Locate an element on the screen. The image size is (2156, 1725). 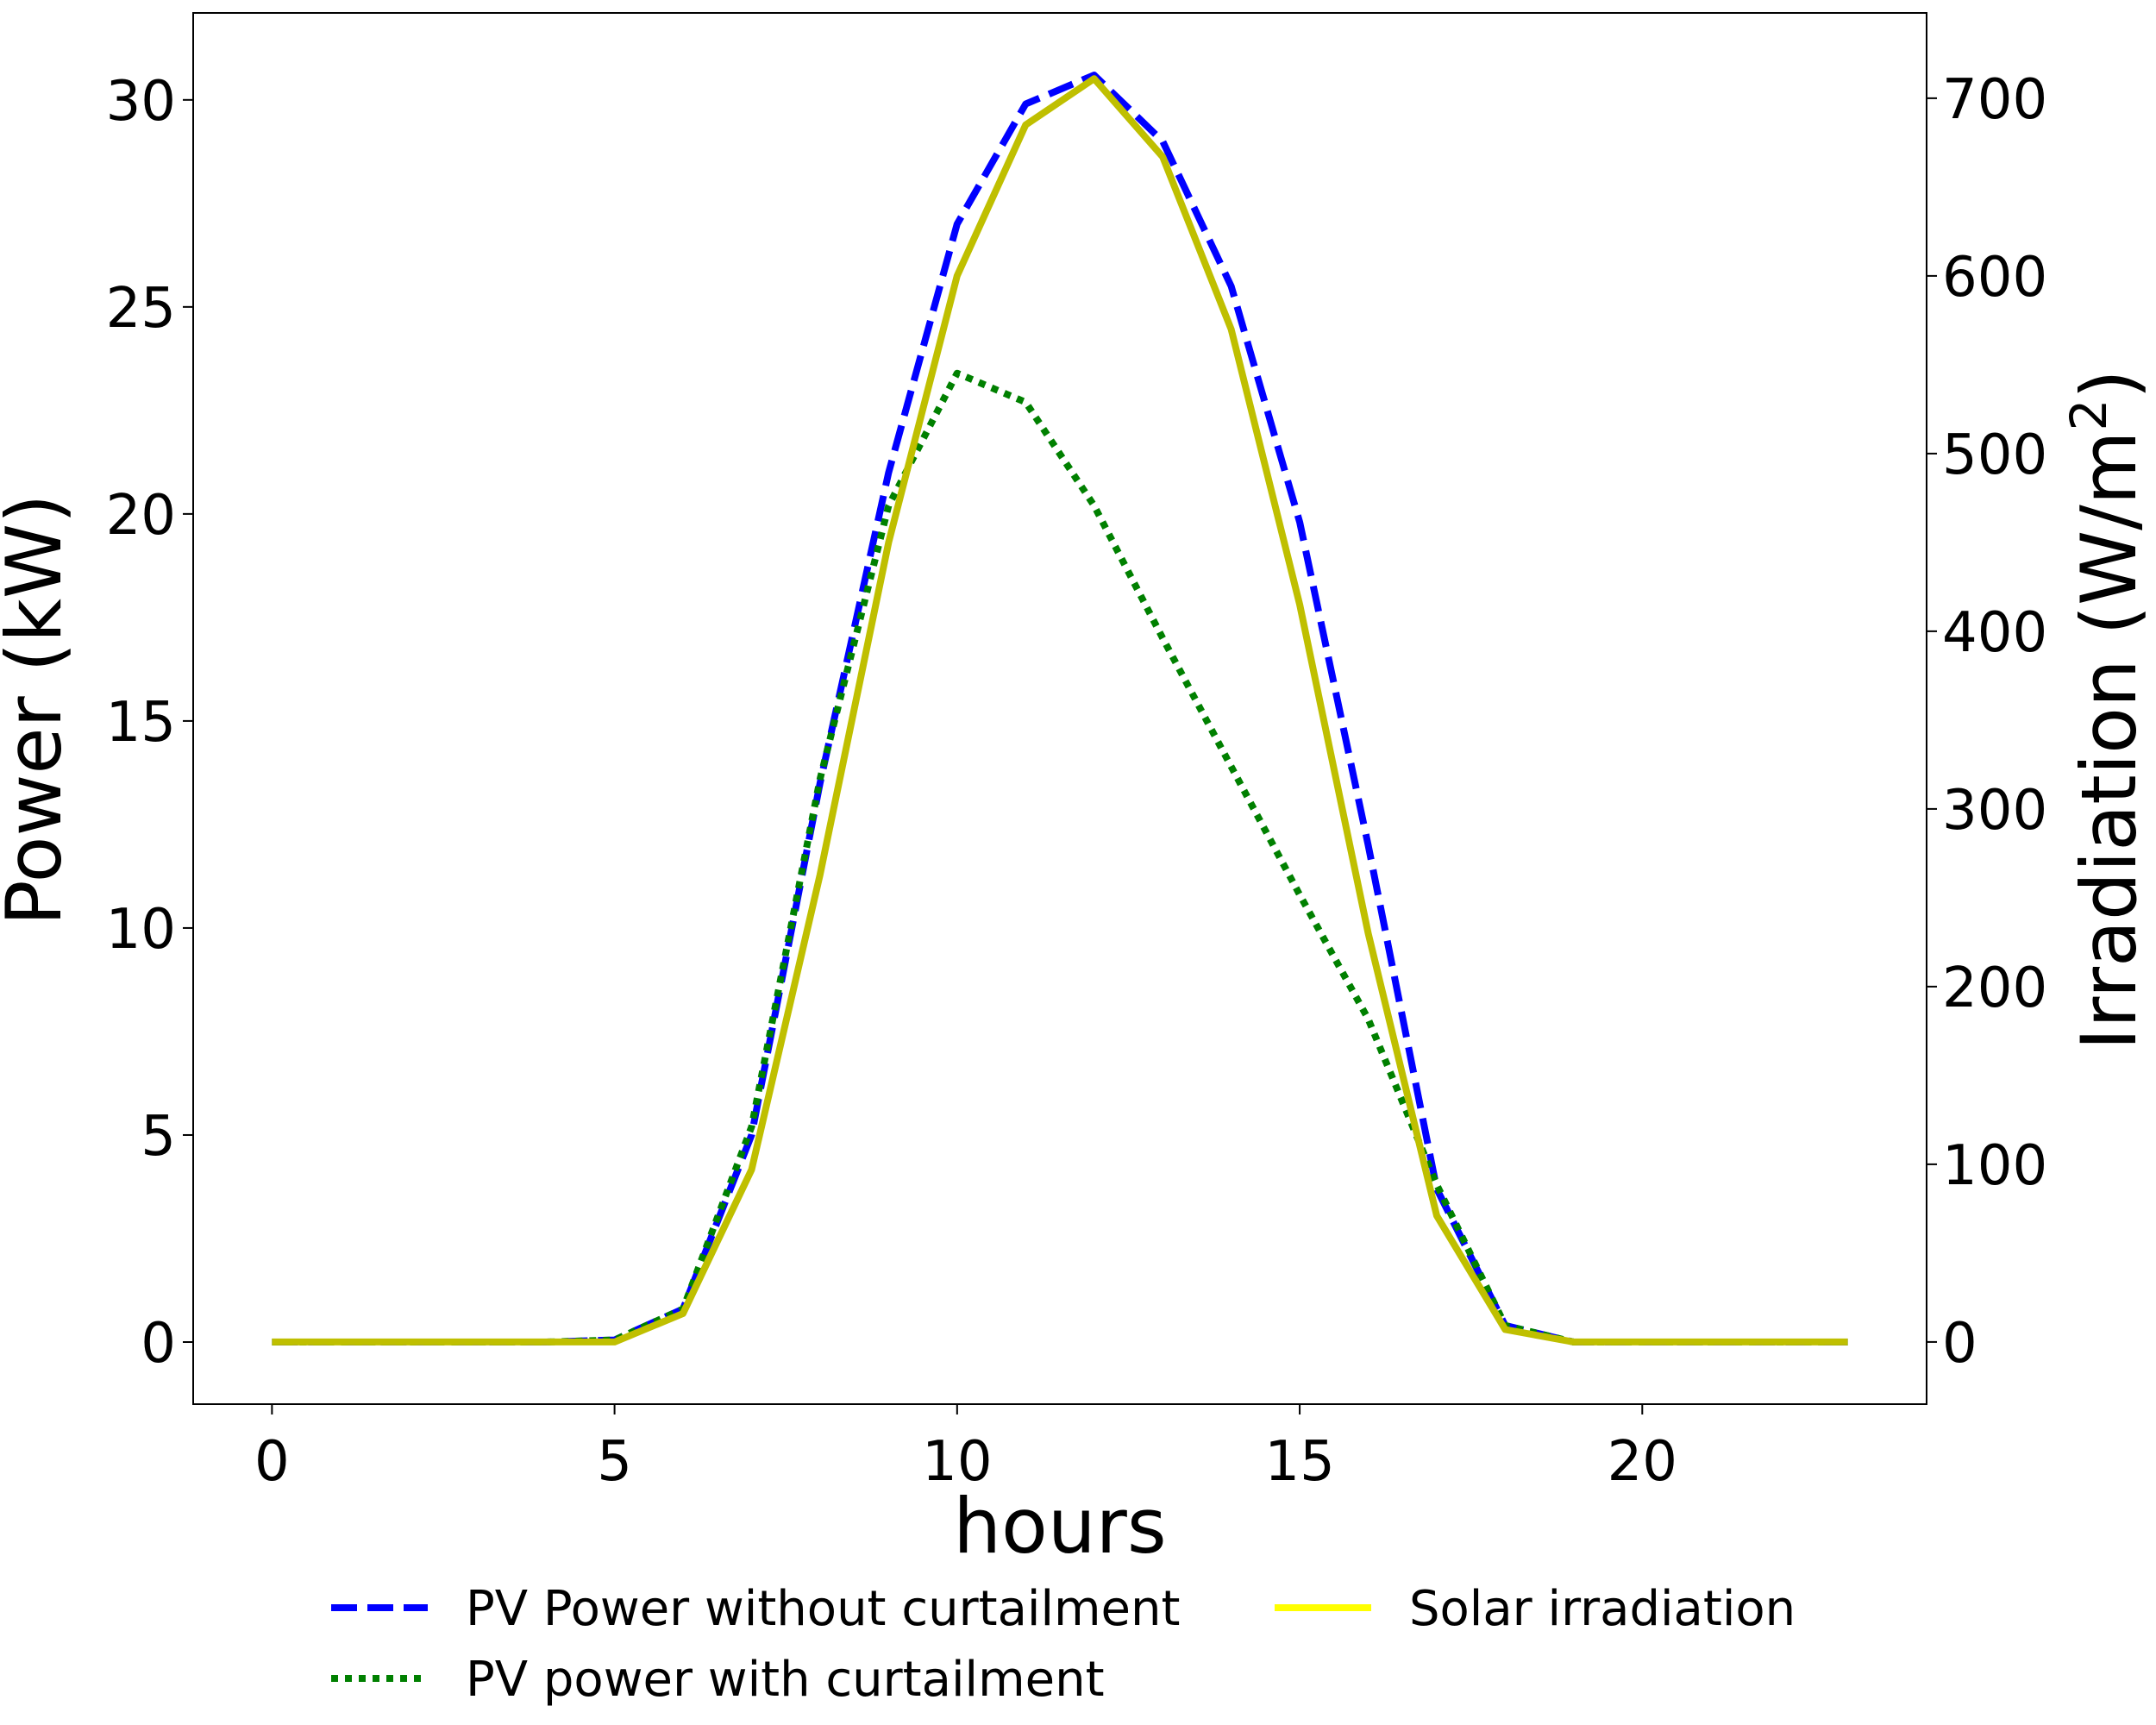
y2-tick-label: 300 is located at coordinates (1994, 811).